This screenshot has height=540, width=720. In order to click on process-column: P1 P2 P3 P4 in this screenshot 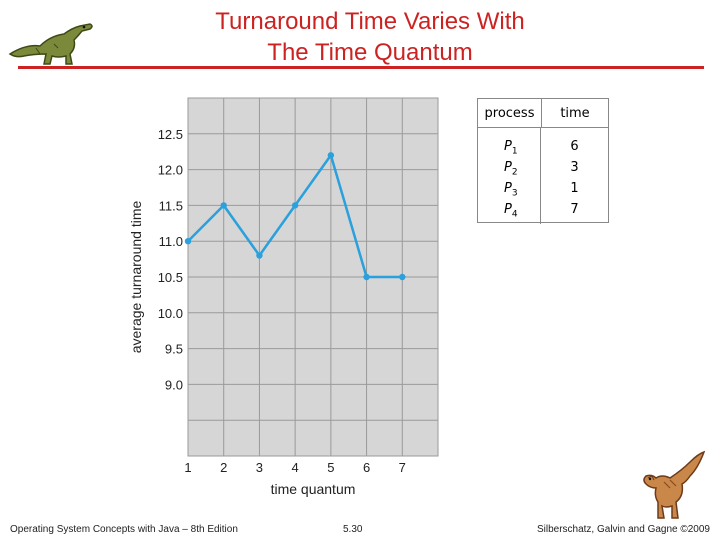, I will do `click(509, 176)`.